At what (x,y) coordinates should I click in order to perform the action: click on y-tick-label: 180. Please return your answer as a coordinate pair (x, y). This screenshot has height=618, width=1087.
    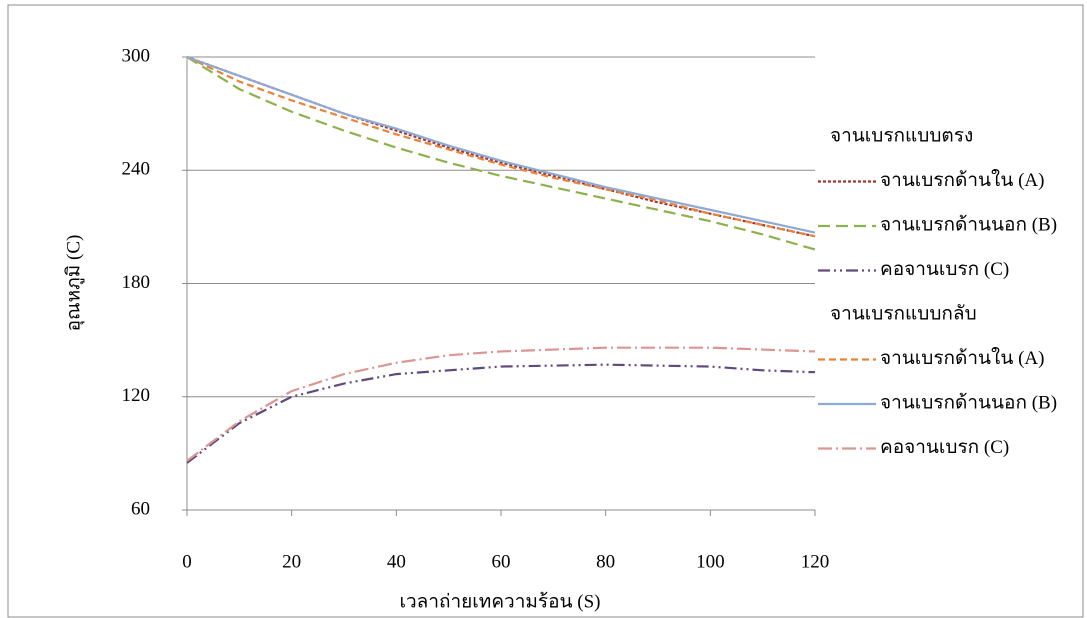
    Looking at the image, I should click on (136, 282).